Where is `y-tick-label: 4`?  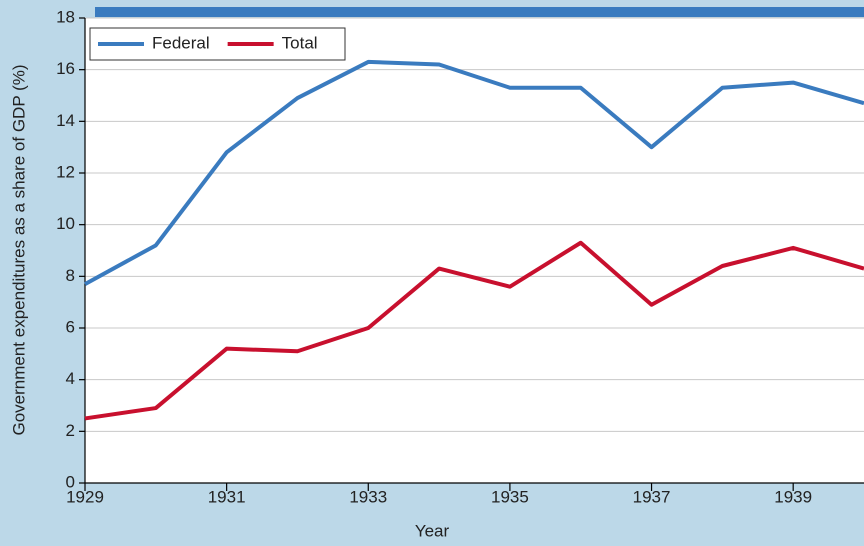 y-tick-label: 4 is located at coordinates (70, 378).